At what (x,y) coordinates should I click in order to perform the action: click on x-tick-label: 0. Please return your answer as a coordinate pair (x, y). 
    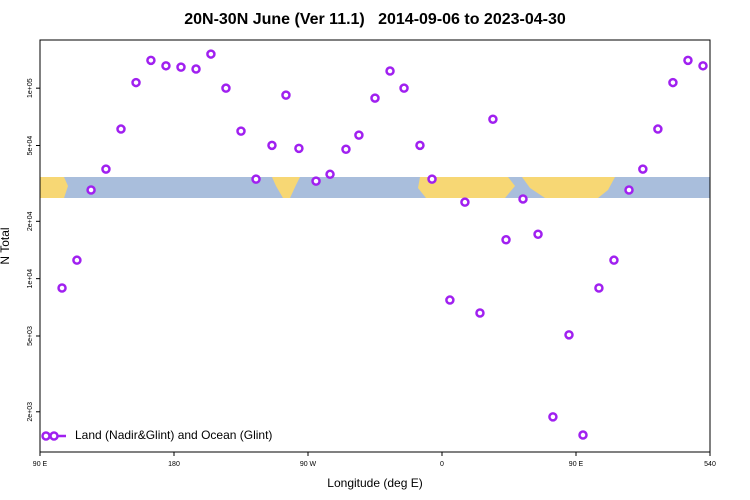
    Looking at the image, I should click on (442, 464).